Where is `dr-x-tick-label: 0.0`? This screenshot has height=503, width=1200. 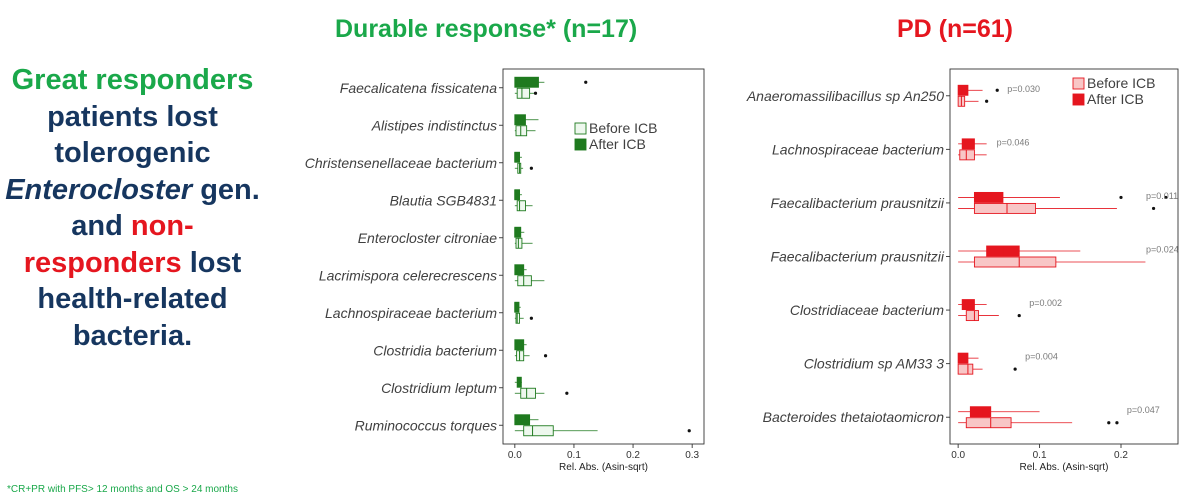
dr-x-tick-label: 0.0 is located at coordinates (515, 455).